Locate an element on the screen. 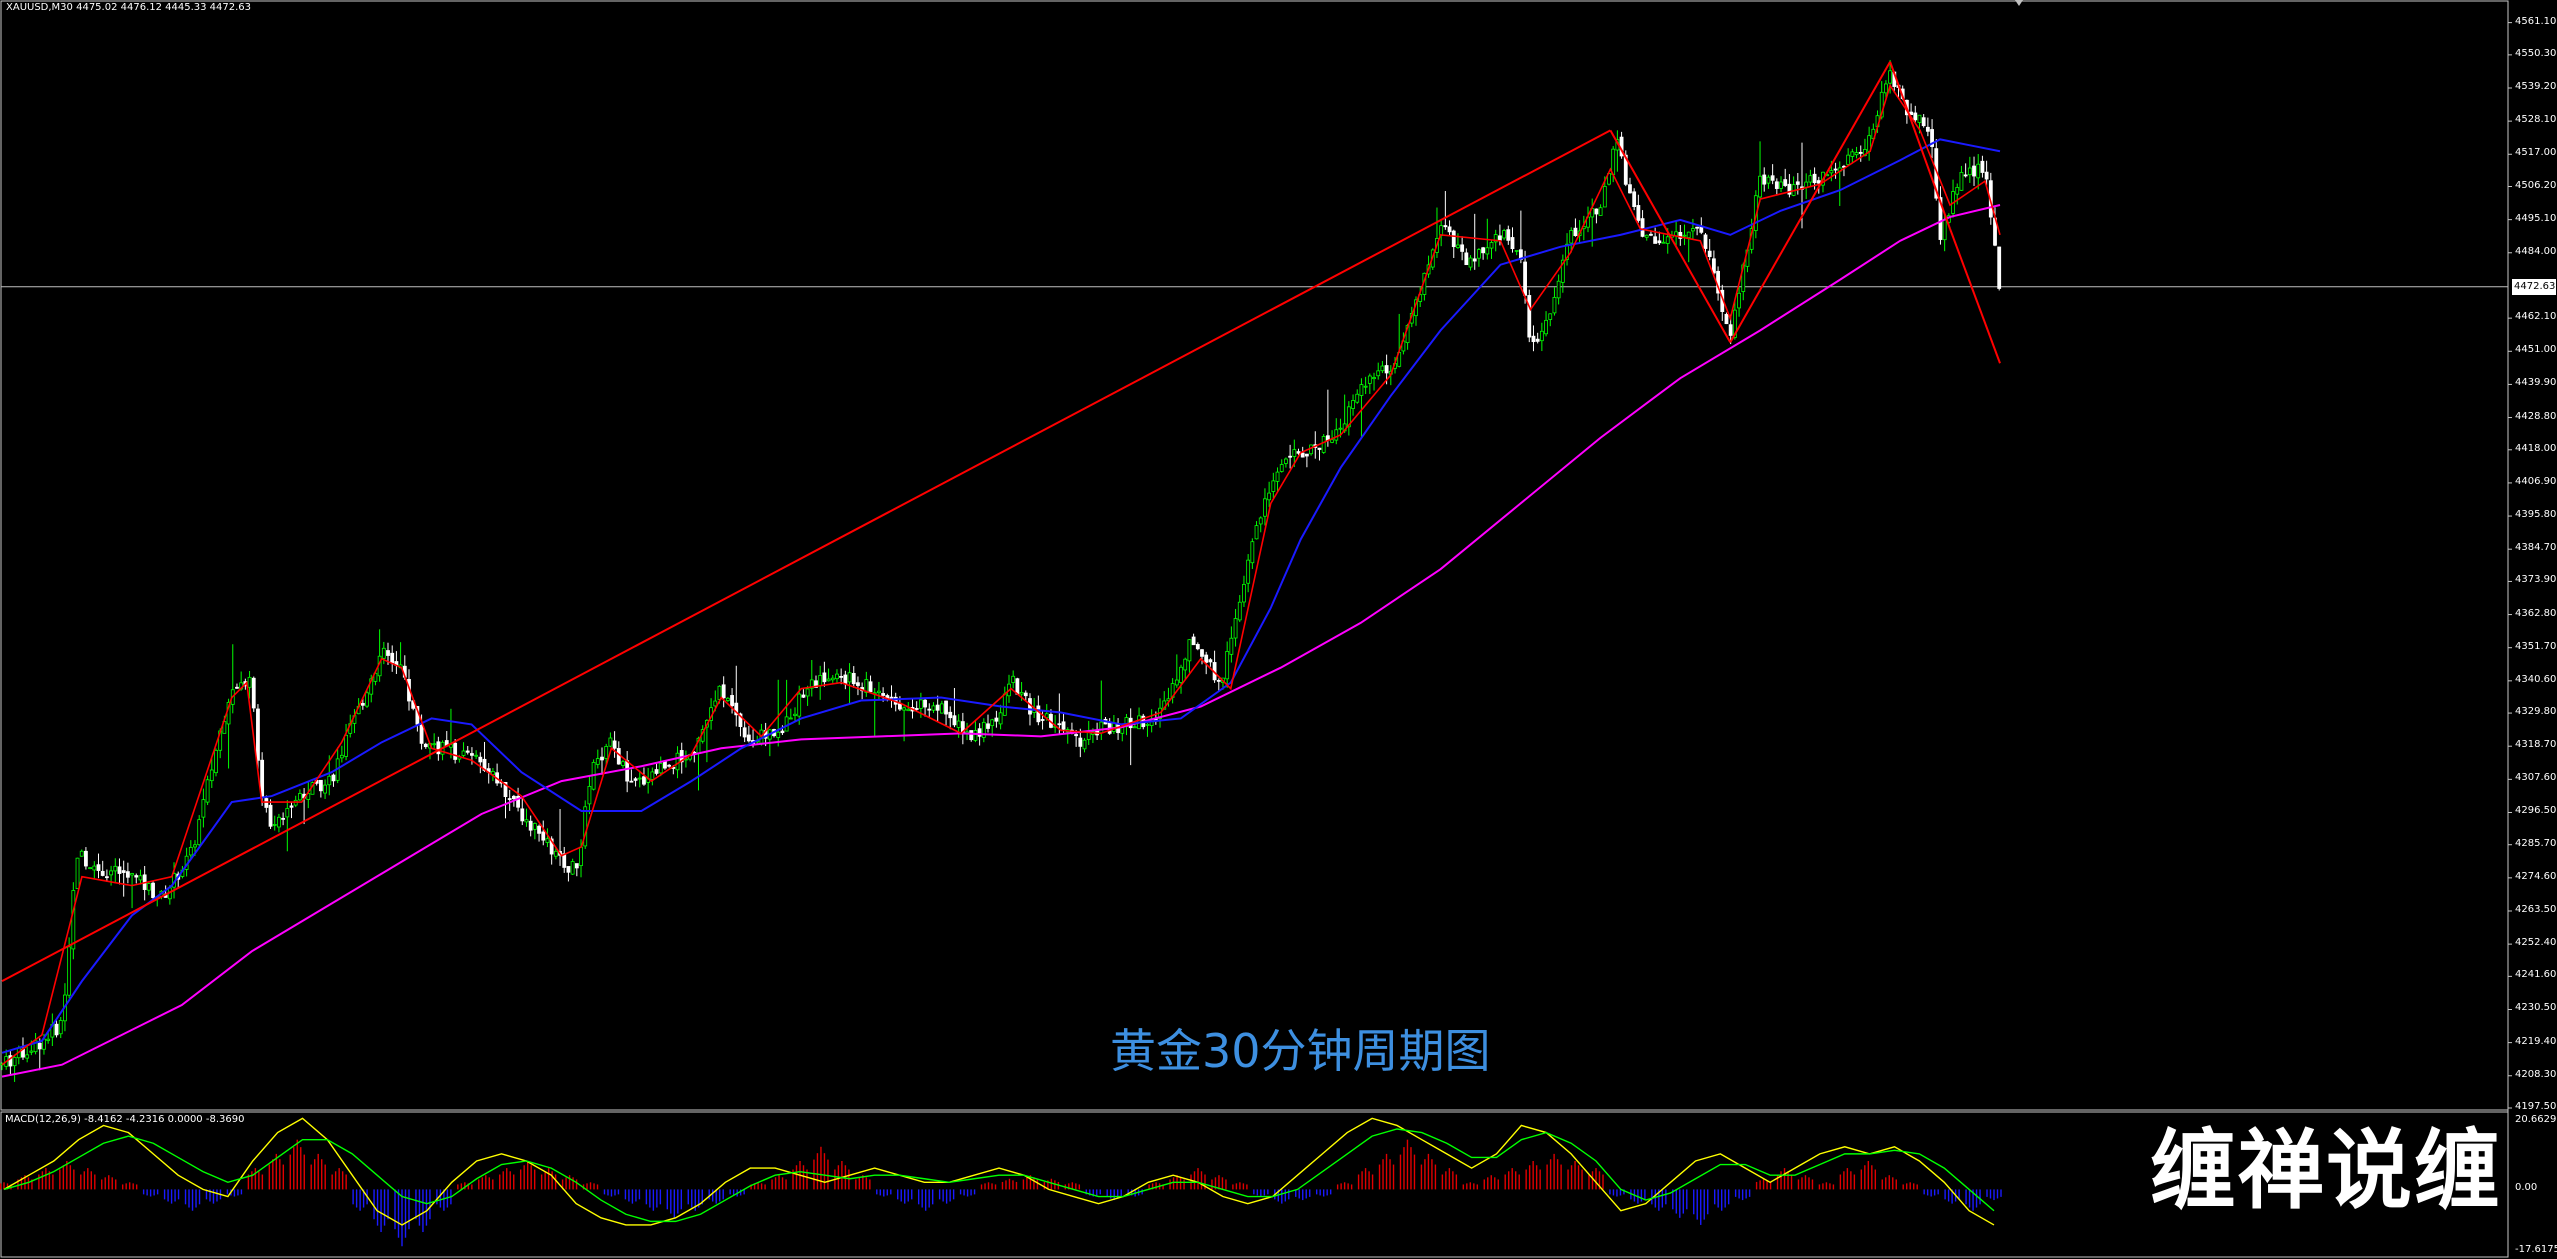 This screenshot has height=1259, width=2557. price-tick-label: 4395.80 is located at coordinates (2536, 515).